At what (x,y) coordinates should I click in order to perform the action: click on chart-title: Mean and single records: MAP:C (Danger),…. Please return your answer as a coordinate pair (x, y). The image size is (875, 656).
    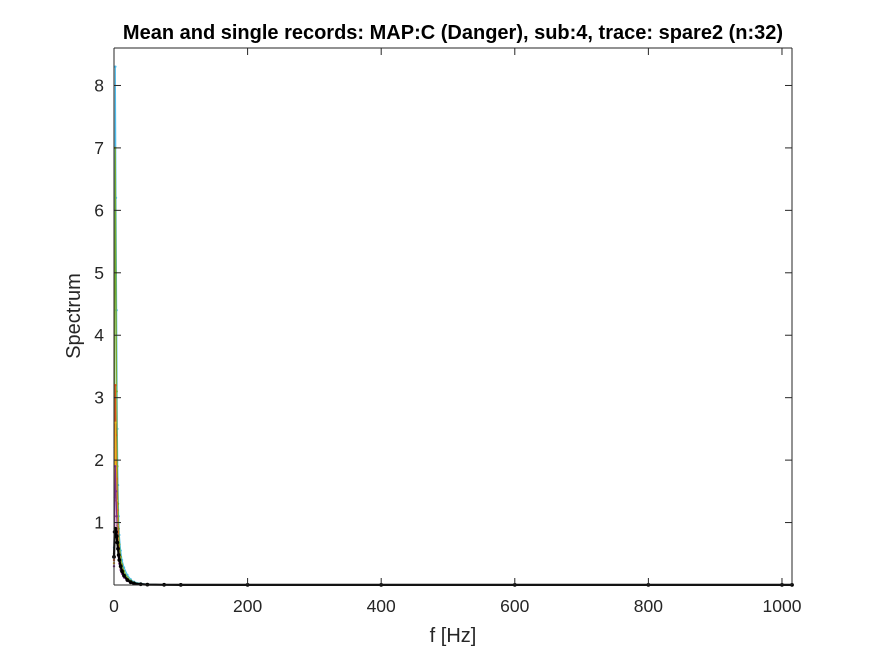
    Looking at the image, I should click on (453, 33).